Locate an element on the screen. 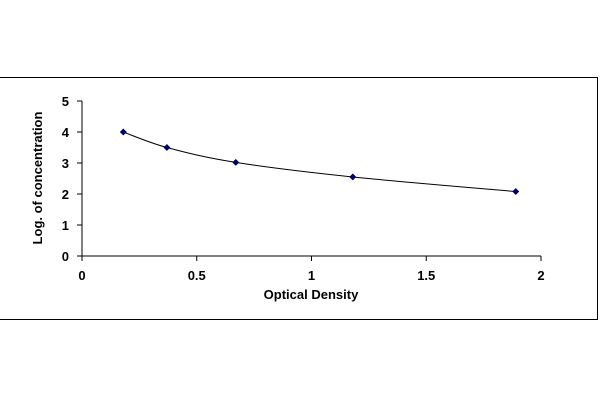 Image resolution: width=600 pixels, height=400 pixels. y-tick-label: 5 is located at coordinates (65, 101).